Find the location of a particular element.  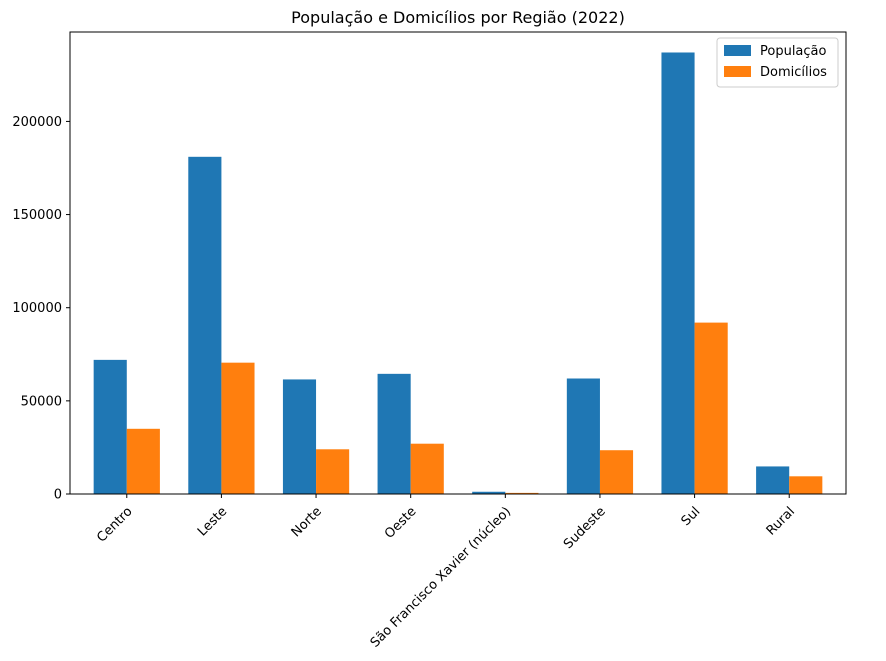

y-tick-label: 150000 is located at coordinates (37, 215).